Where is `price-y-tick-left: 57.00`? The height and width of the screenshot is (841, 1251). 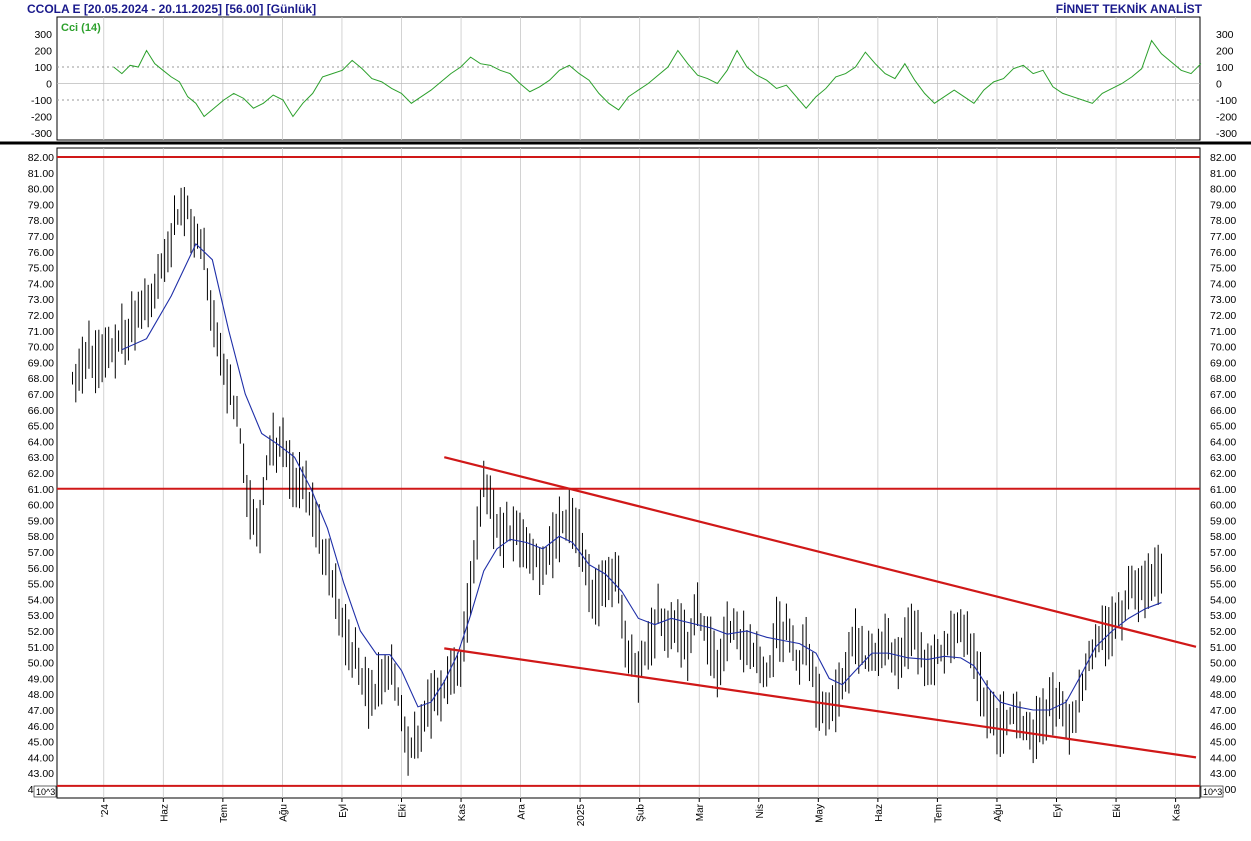 price-y-tick-left: 57.00 is located at coordinates (41, 553).